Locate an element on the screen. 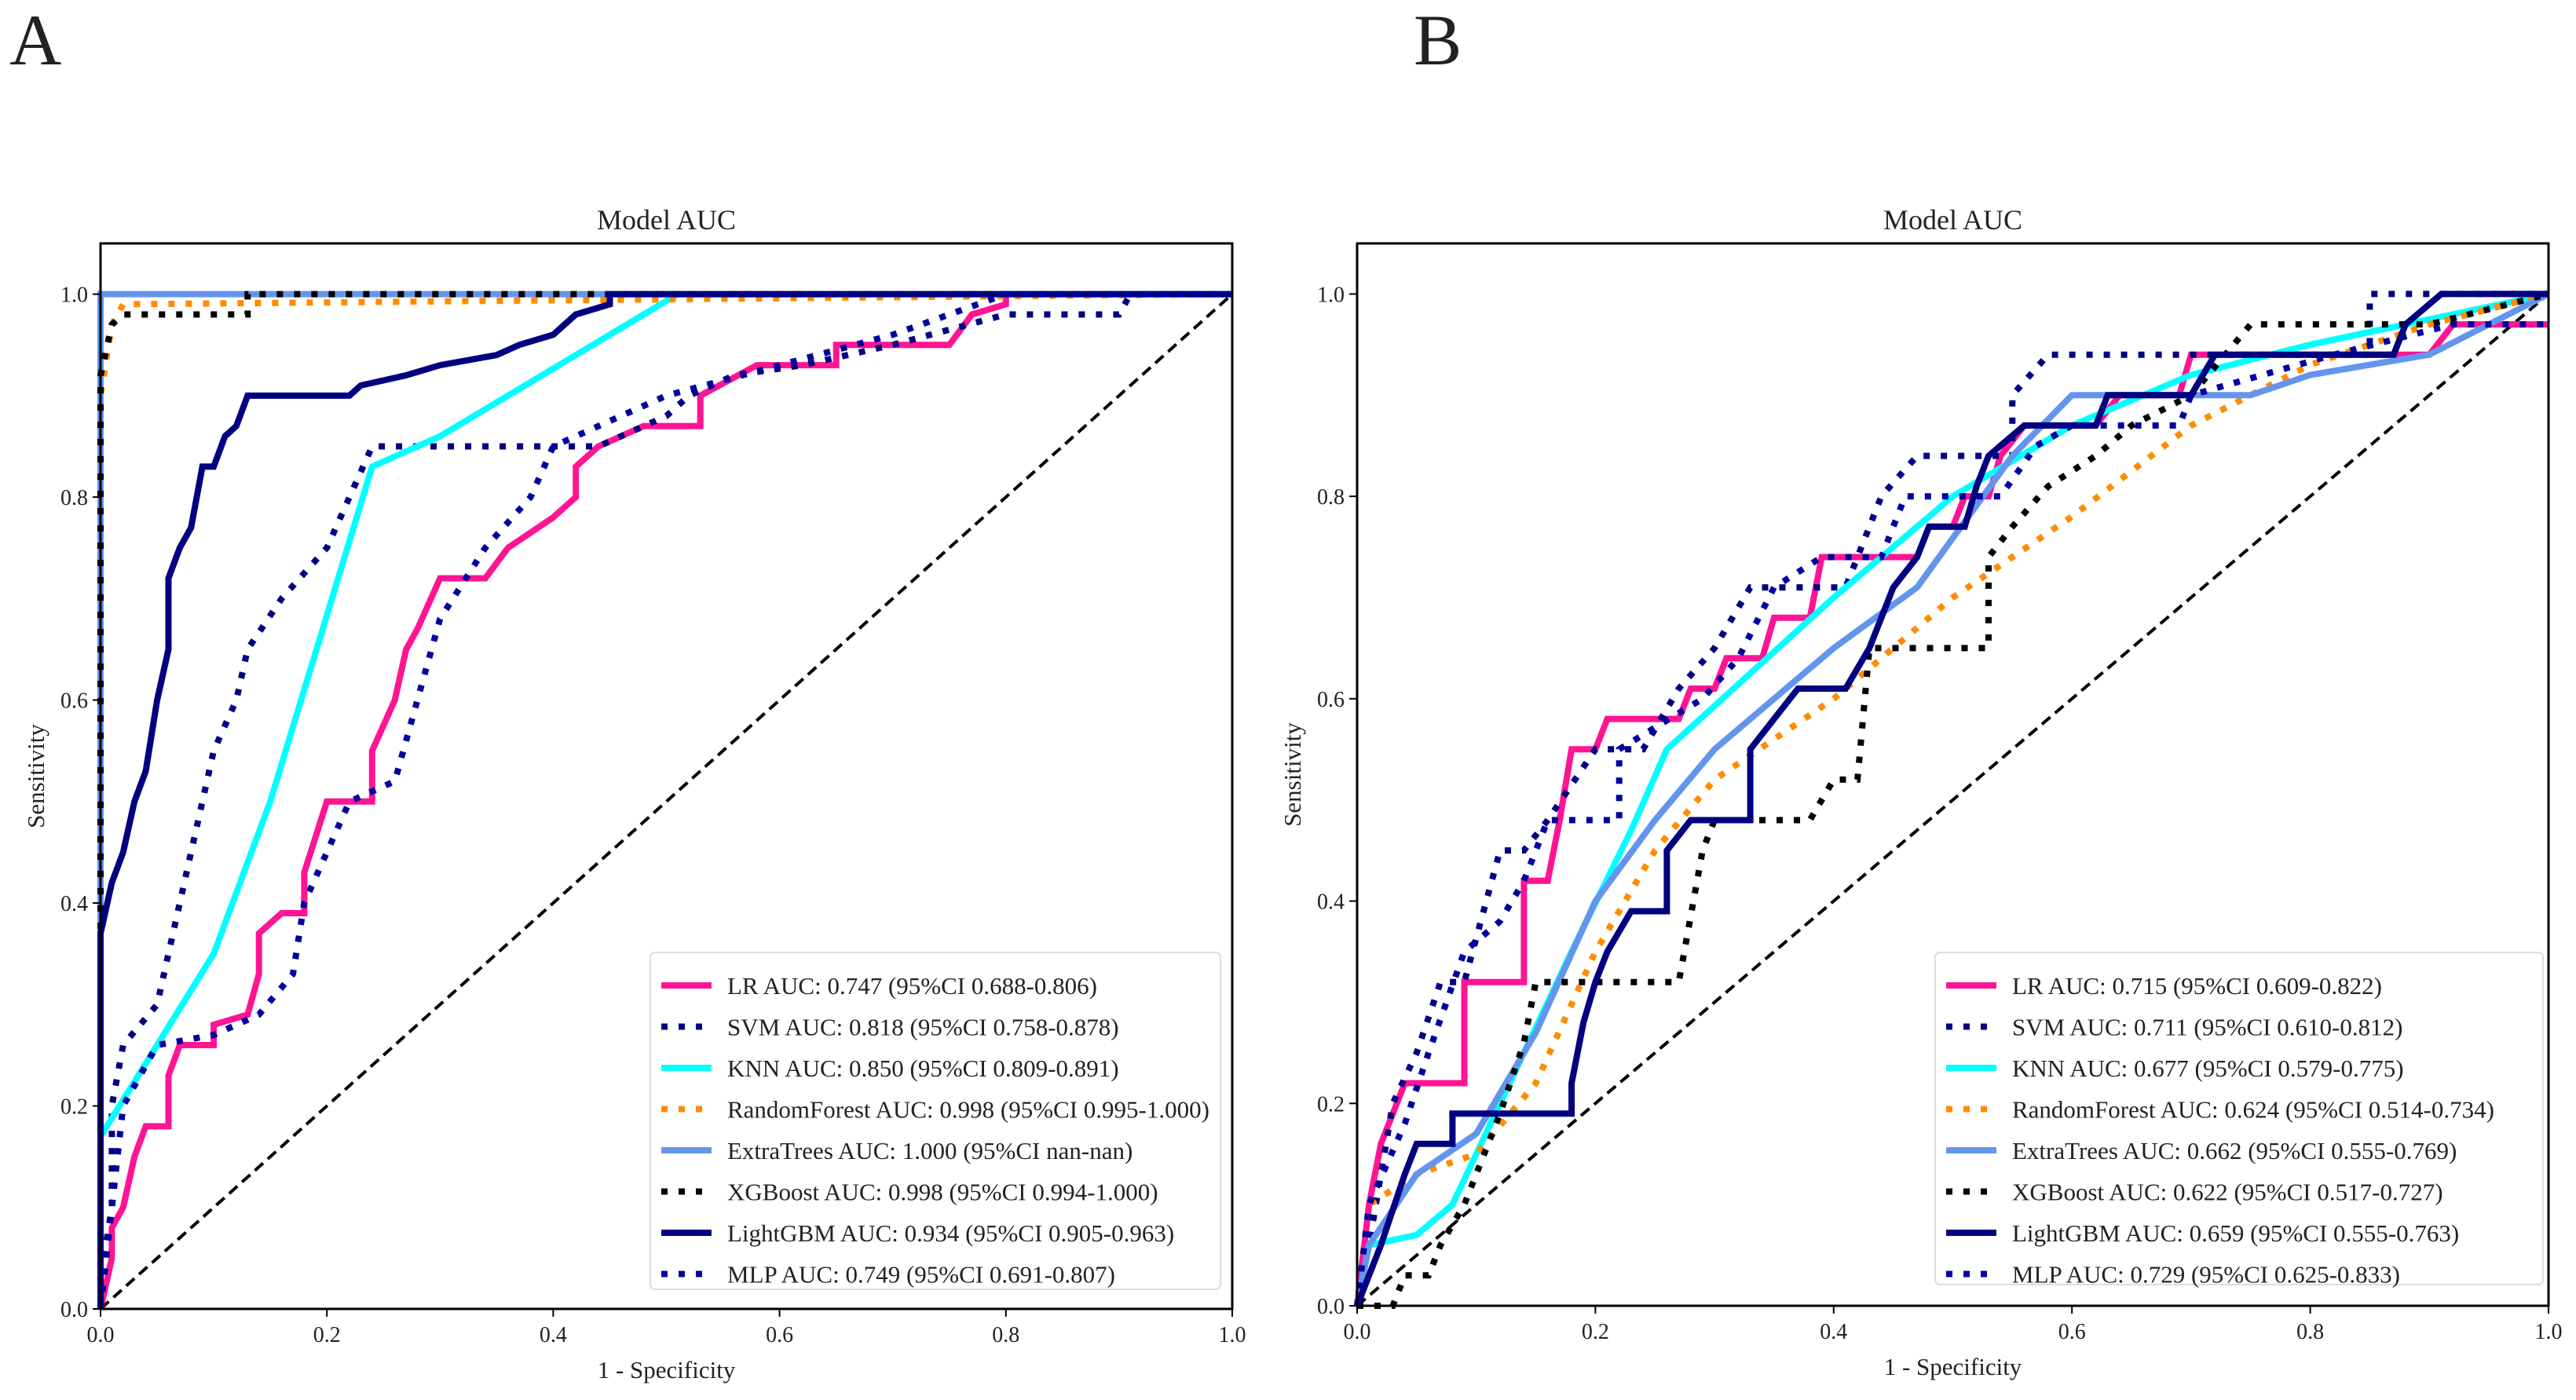  legend-entry: KNN AUC: 0.677 (95%CI 0.579-0.775) is located at coordinates (2208, 1068).